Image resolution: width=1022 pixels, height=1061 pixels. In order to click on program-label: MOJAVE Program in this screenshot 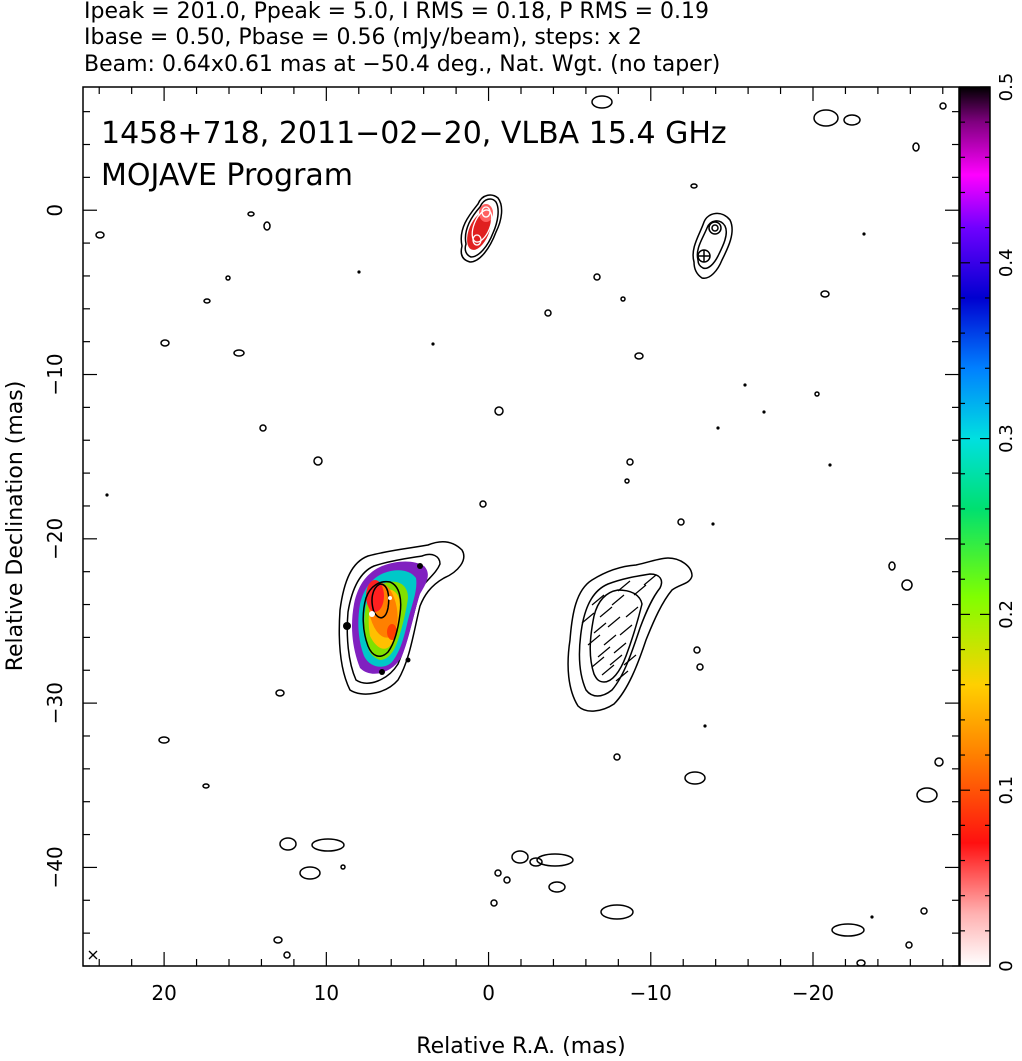, I will do `click(227, 175)`.